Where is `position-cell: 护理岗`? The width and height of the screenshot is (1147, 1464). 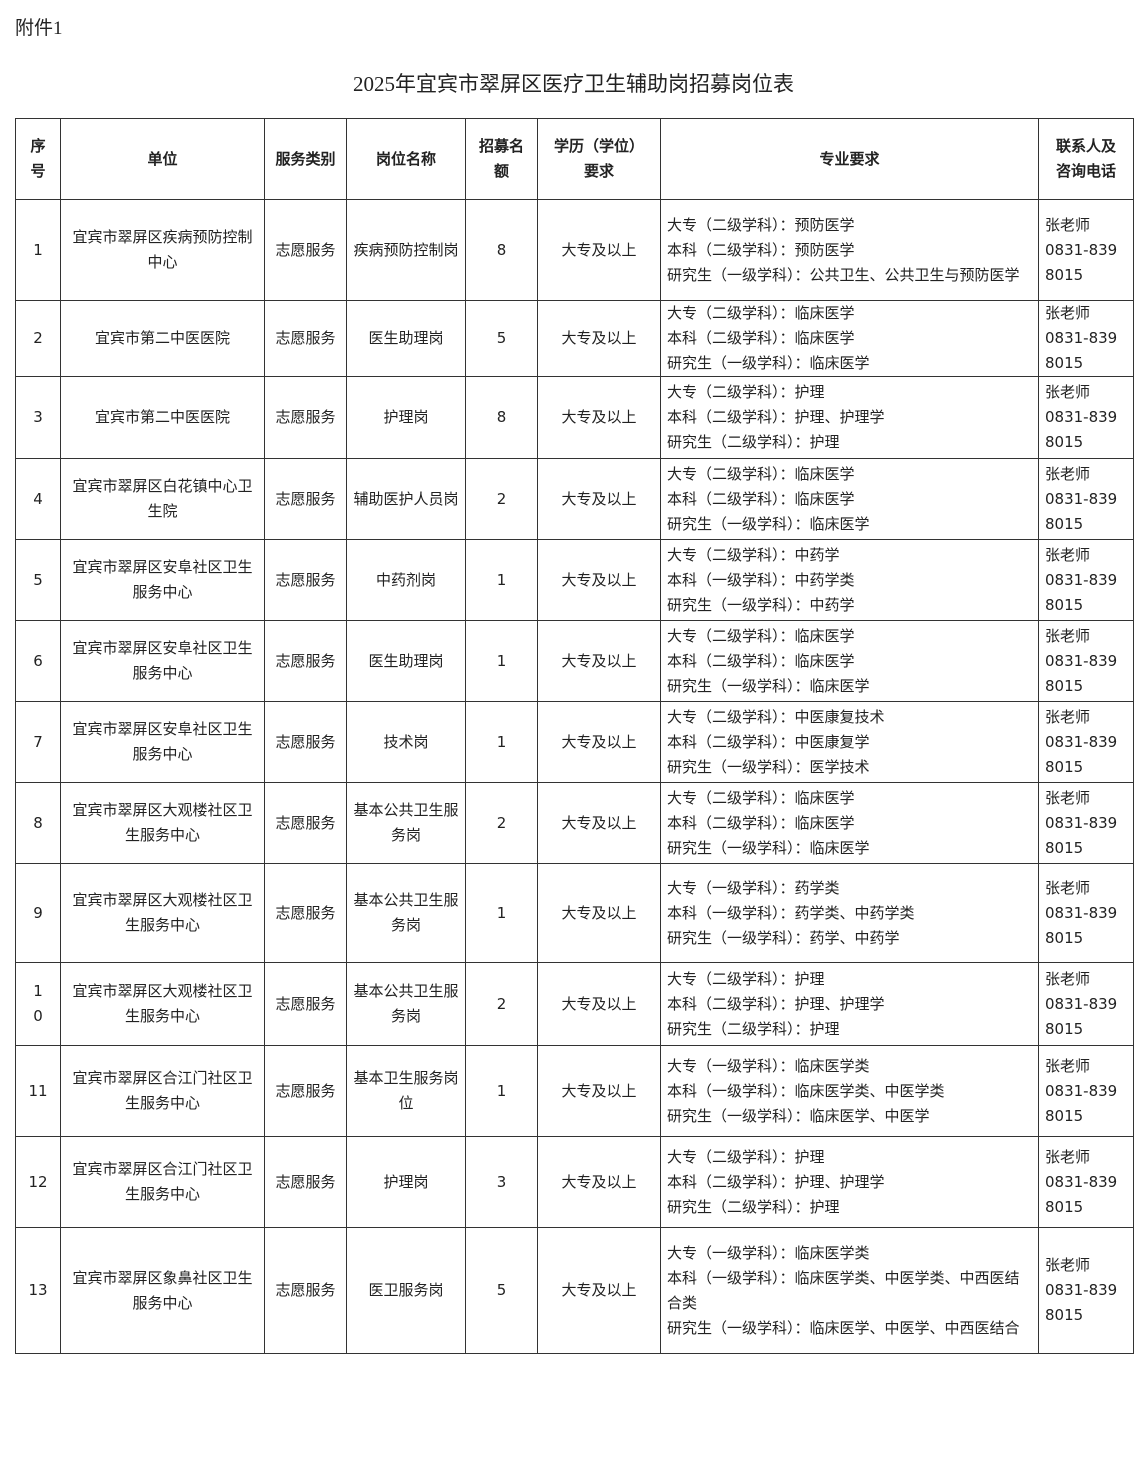
position-cell: 护理岗 is located at coordinates (406, 417).